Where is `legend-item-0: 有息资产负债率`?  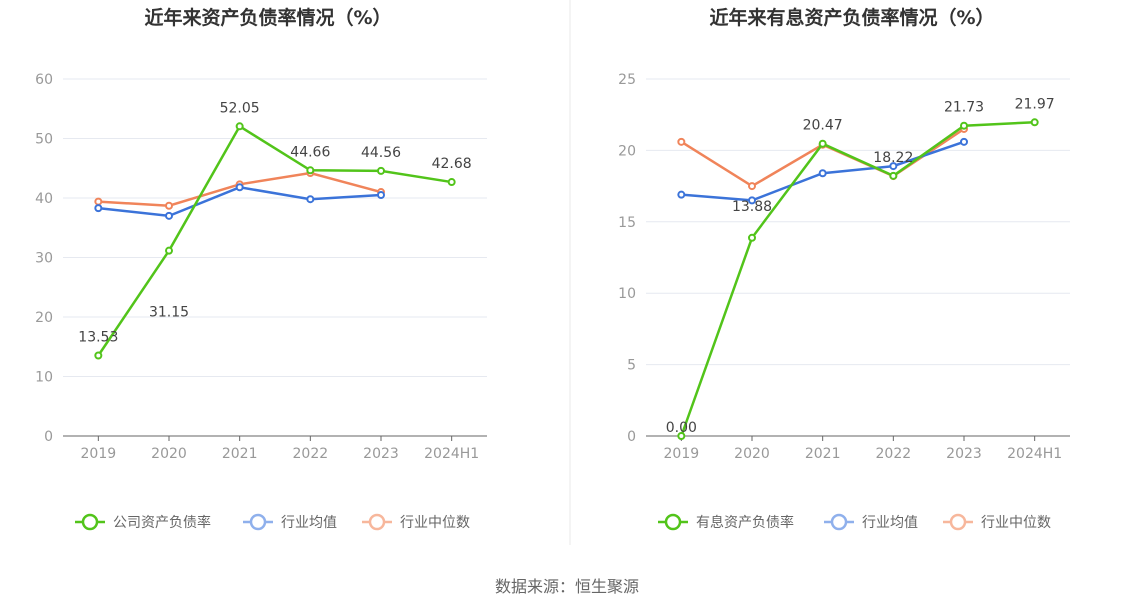
legend-item-0: 有息资产负债率 is located at coordinates (726, 522).